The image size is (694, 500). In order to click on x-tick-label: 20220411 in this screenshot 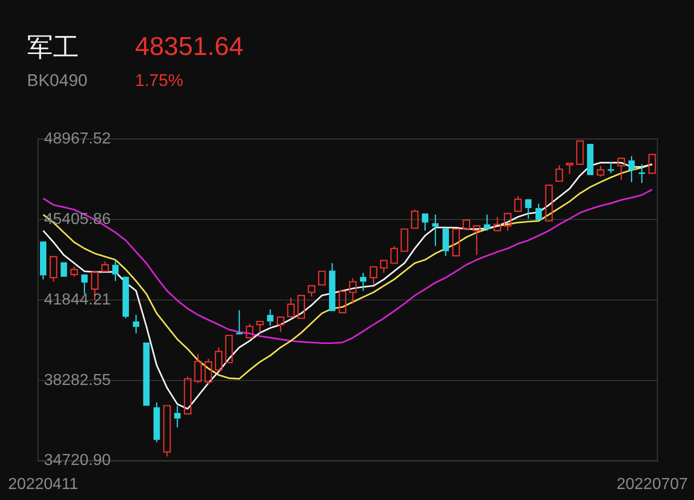, I will do `click(43, 484)`.